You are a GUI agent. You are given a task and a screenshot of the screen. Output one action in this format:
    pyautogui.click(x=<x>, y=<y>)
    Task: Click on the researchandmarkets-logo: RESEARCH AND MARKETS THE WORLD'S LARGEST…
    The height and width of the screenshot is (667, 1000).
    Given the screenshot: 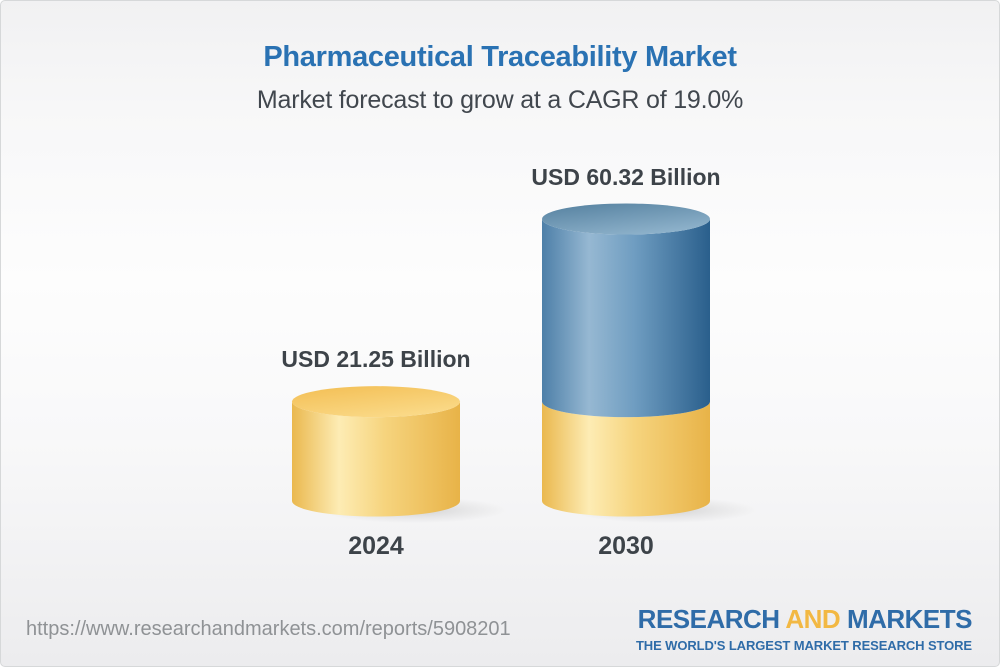 What is the action you would take?
    pyautogui.click(x=804, y=628)
    